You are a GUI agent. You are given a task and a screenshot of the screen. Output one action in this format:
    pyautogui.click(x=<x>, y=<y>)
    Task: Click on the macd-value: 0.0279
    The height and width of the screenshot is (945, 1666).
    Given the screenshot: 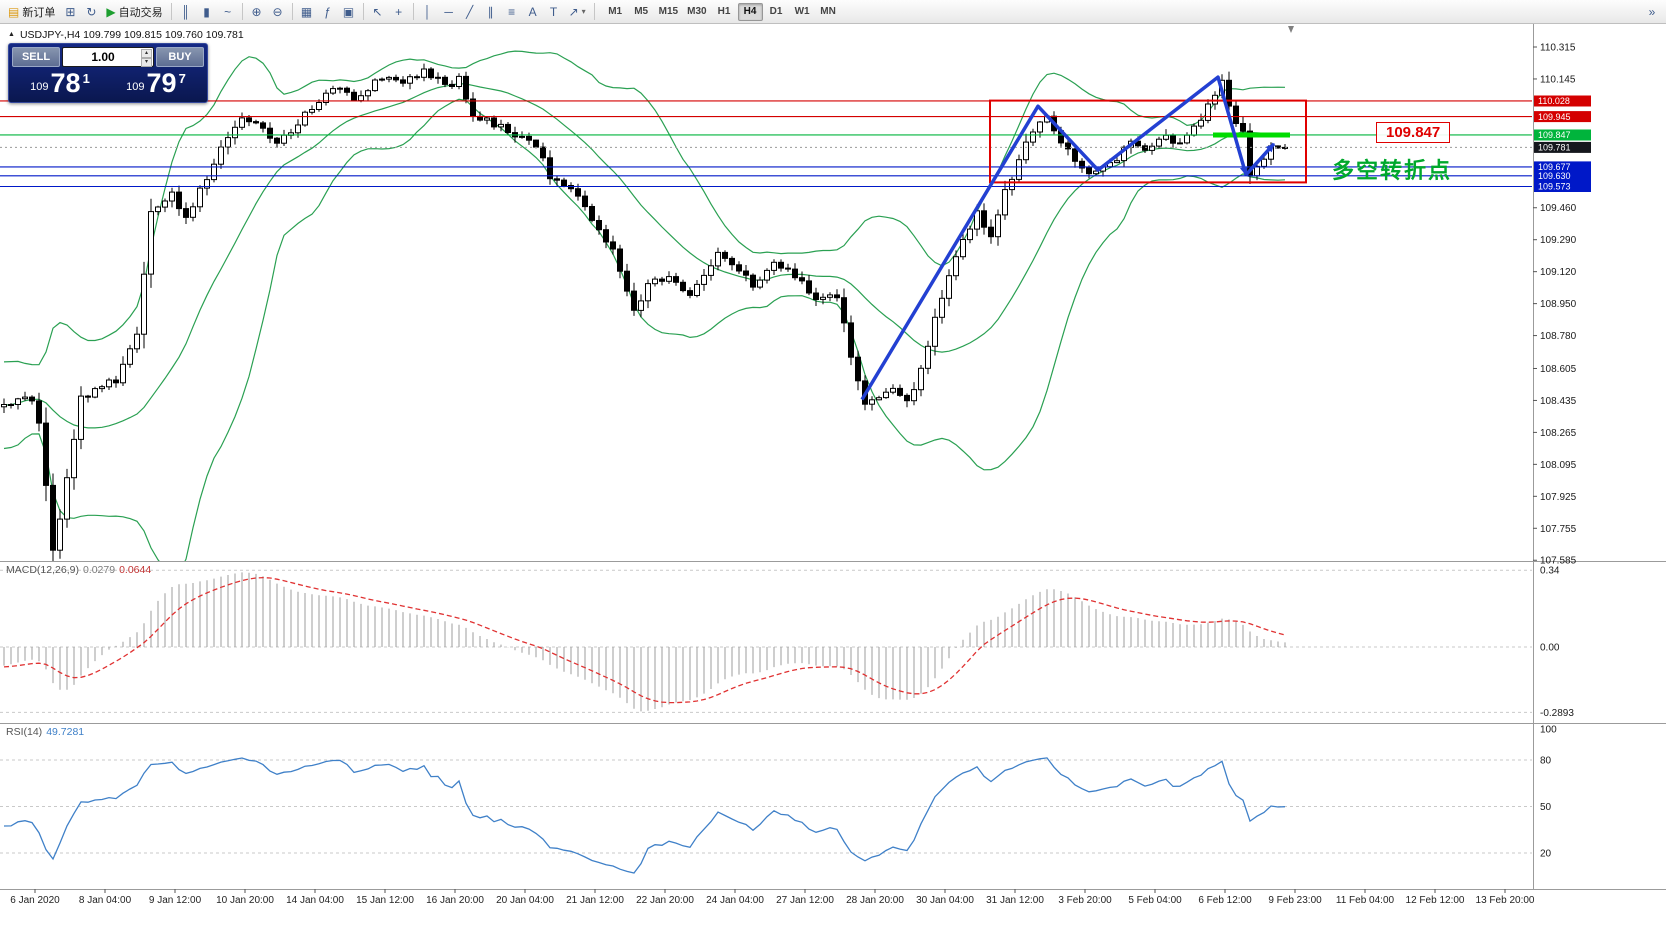 What is the action you would take?
    pyautogui.click(x=99, y=570)
    